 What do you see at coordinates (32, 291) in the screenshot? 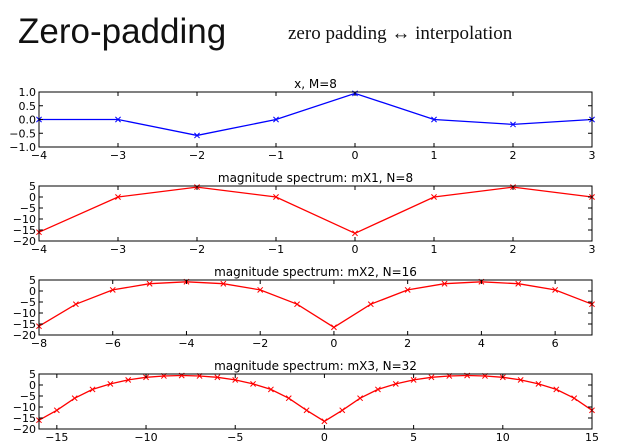
I see `y-tick-label: 0` at bounding box center [32, 291].